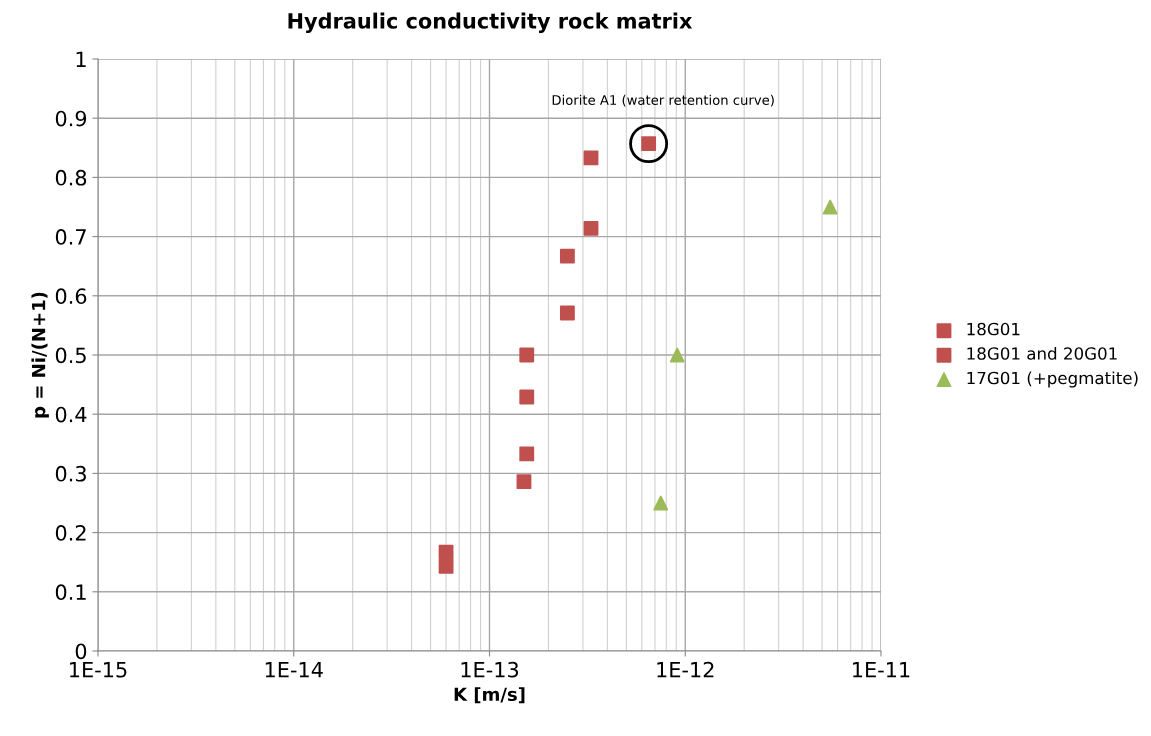 This screenshot has height=736, width=1151. I want to click on y-tick-label: 0, so click(81, 651).